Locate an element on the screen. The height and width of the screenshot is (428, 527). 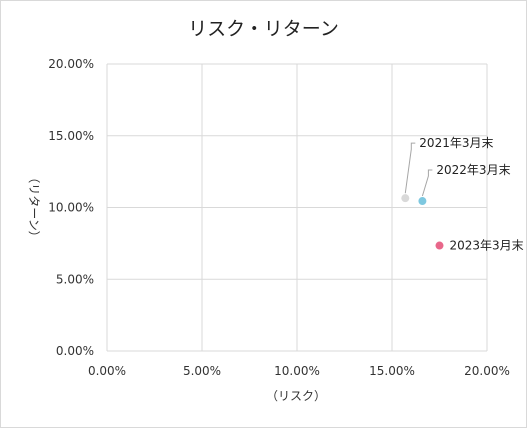
y-tick-label: 5.00% is located at coordinates (75, 279).